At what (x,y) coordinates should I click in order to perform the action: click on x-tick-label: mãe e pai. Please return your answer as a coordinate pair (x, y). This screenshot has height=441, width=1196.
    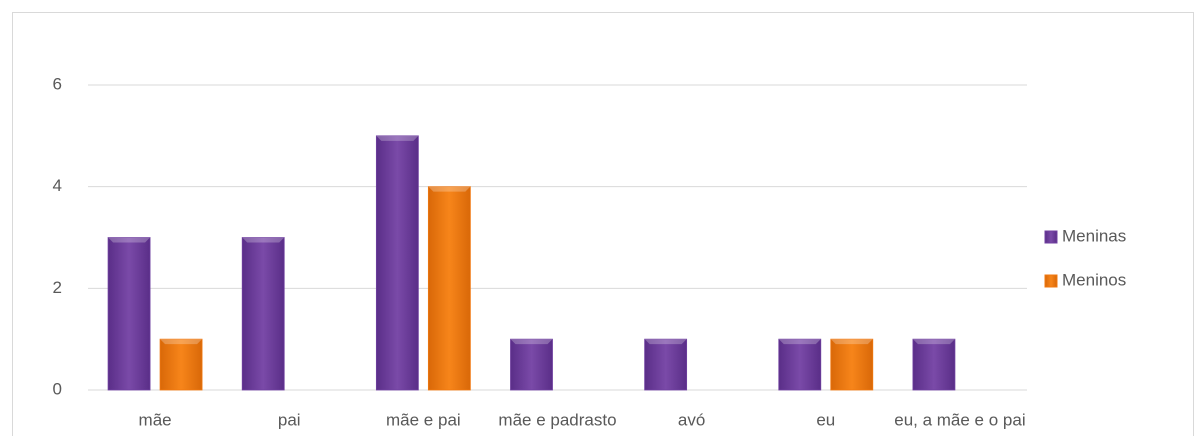
    Looking at the image, I should click on (423, 419).